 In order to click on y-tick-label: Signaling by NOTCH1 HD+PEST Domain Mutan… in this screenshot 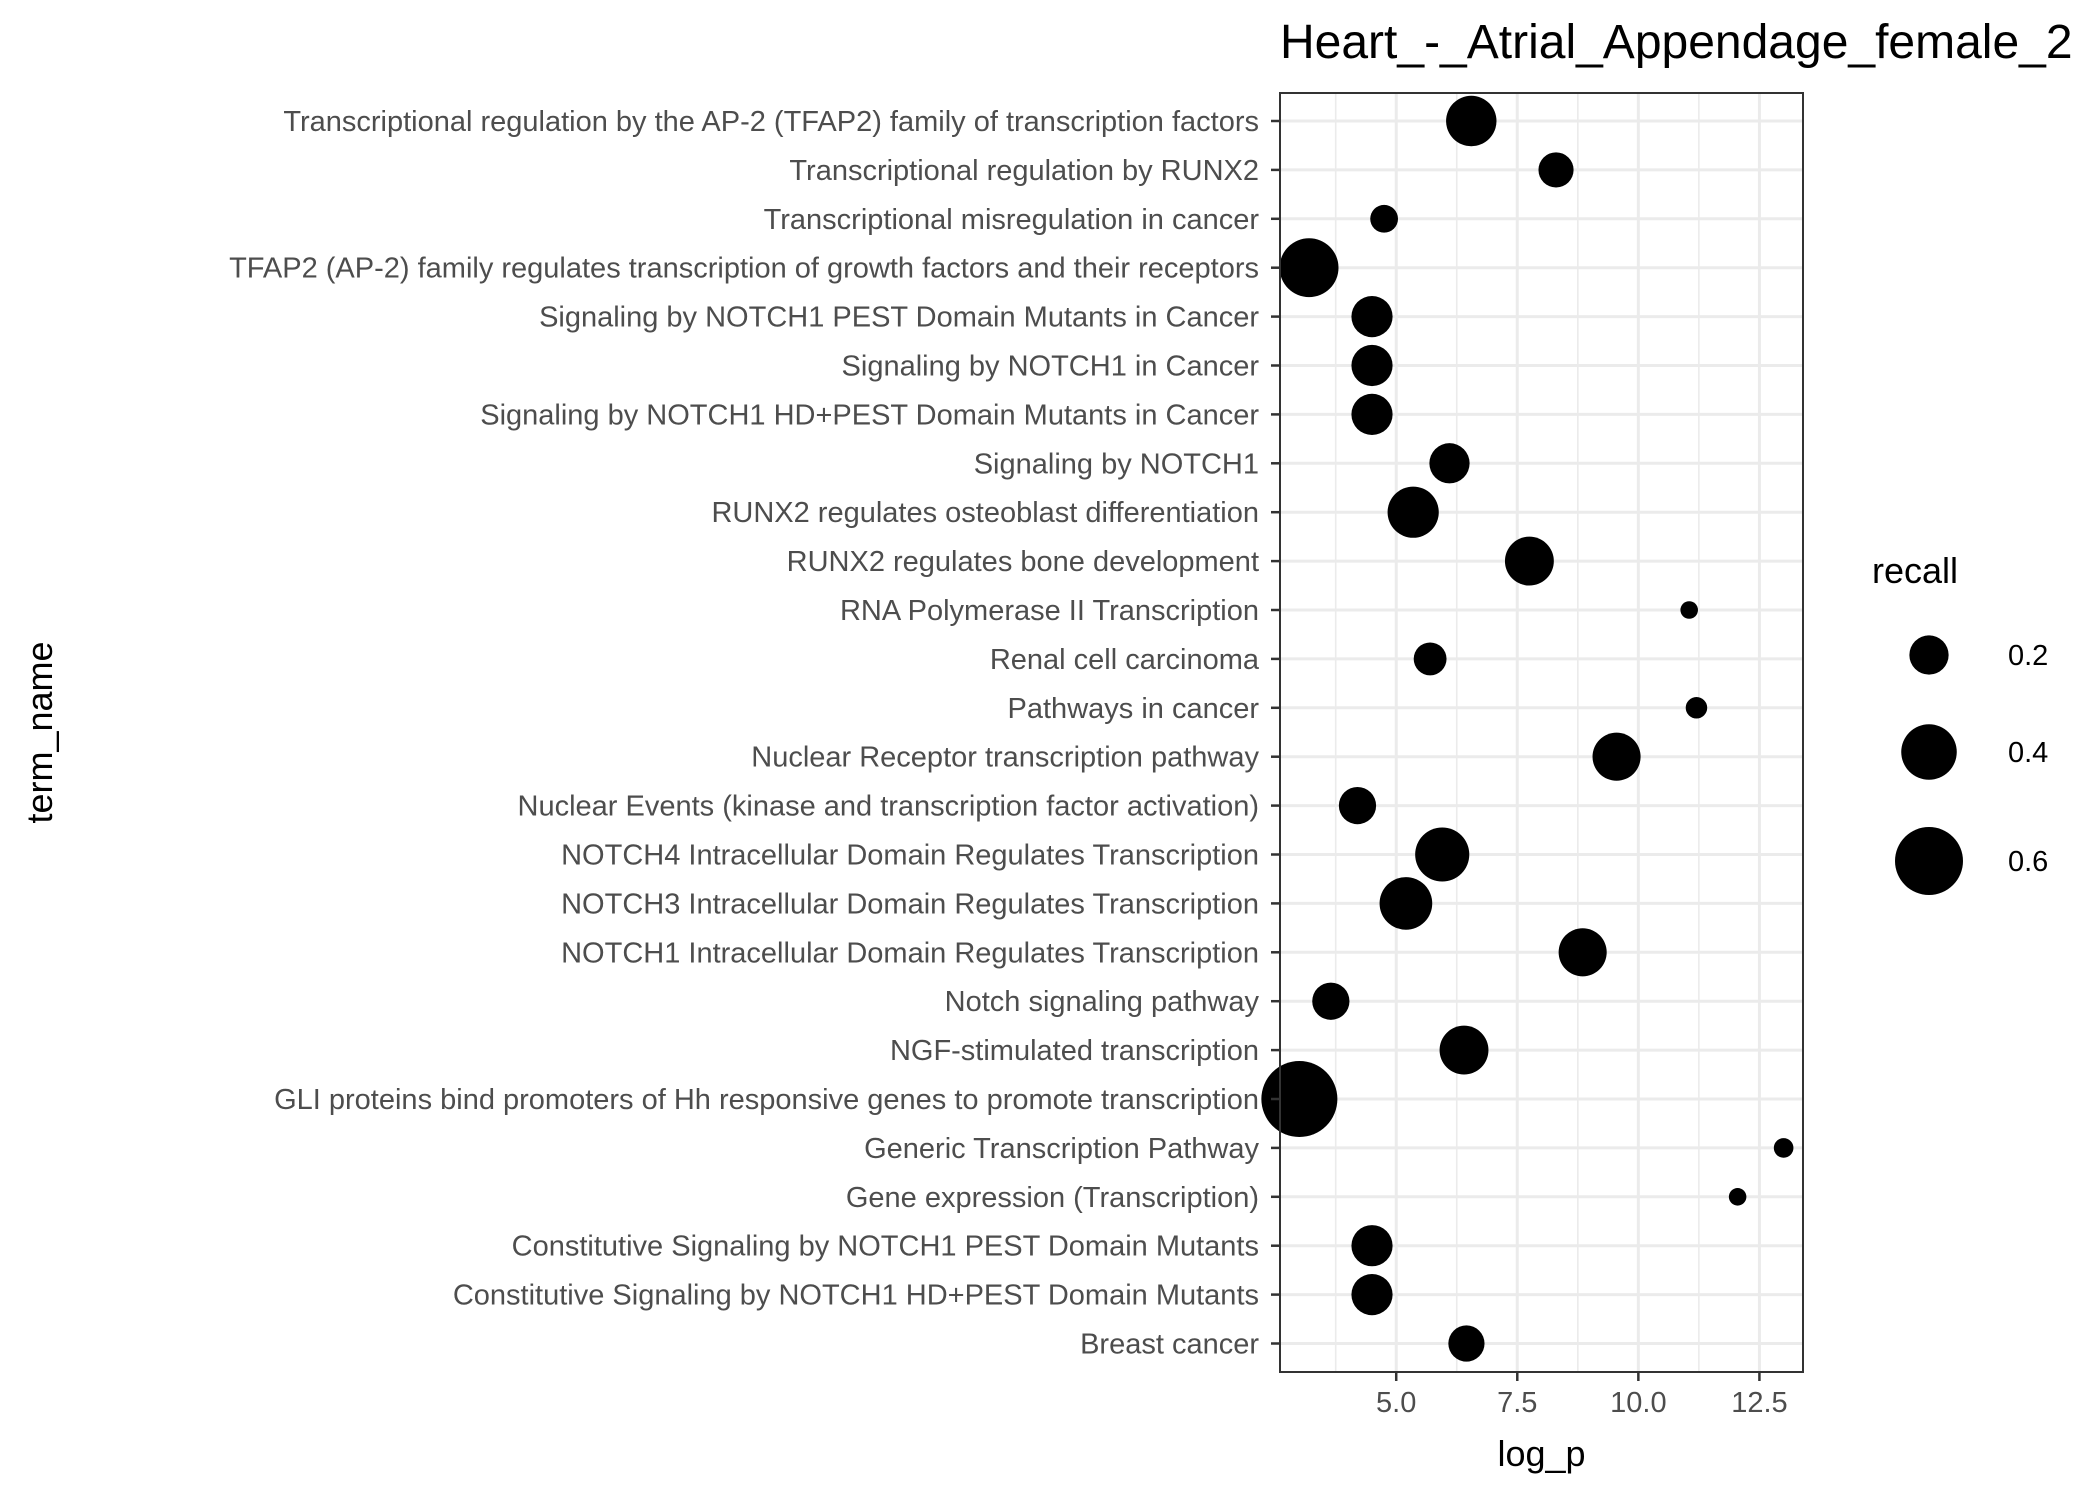, I will do `click(869, 415)`.